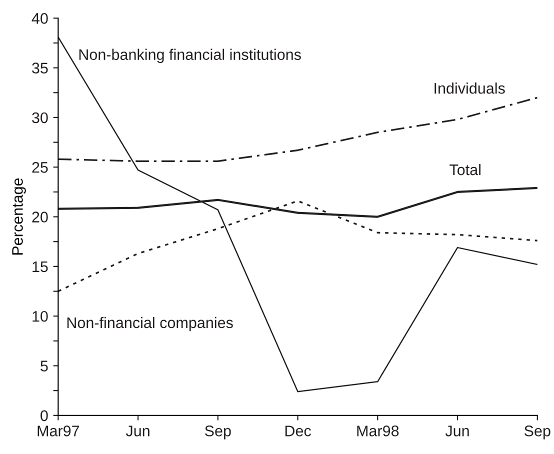 The width and height of the screenshot is (554, 454). Describe the element at coordinates (190, 56) in the screenshot. I see `series-label: Non-banking financial institutions` at that location.